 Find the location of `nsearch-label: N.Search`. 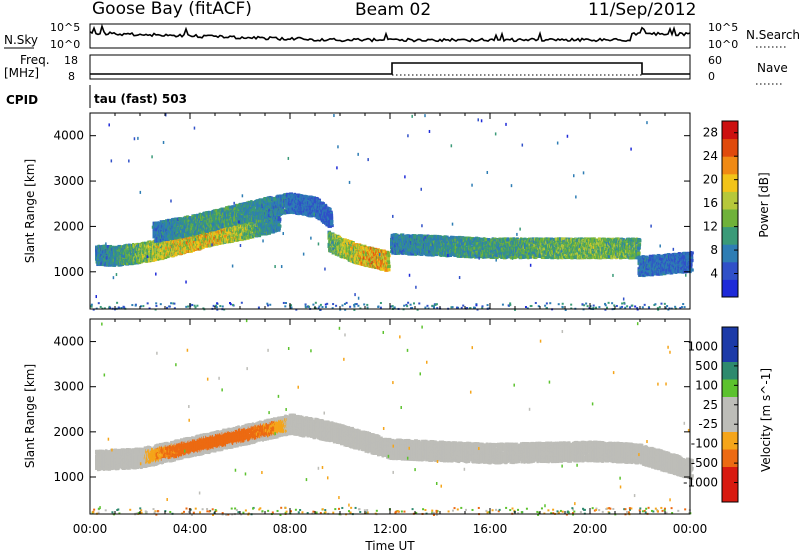

nsearch-label: N.Search is located at coordinates (773, 35).